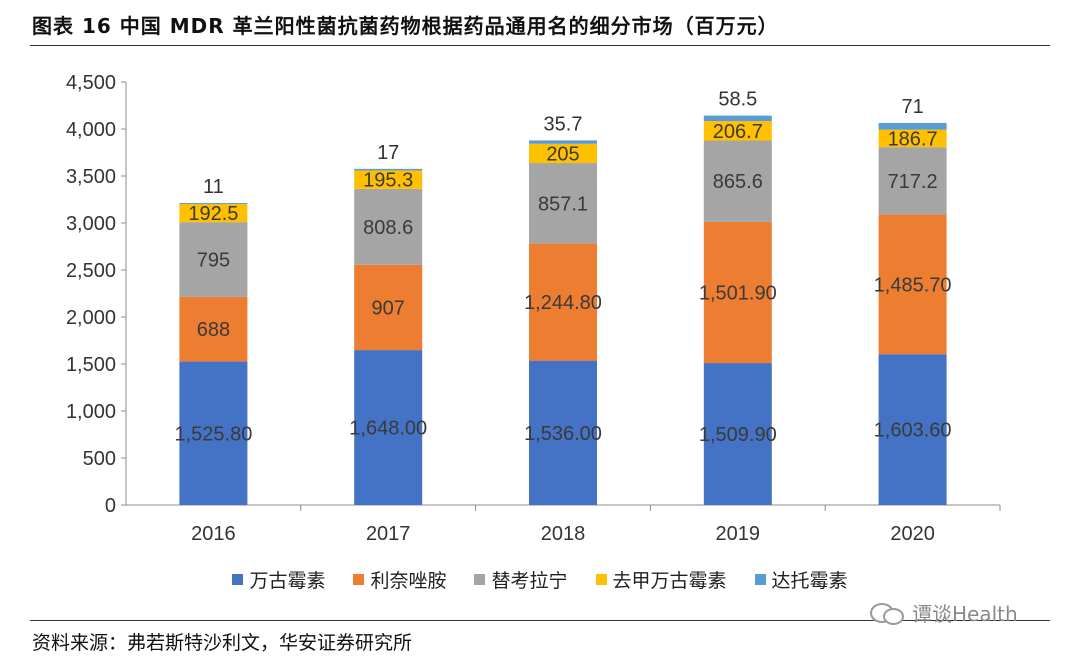  I want to click on y-tick-label: 3,500, so click(91, 177).